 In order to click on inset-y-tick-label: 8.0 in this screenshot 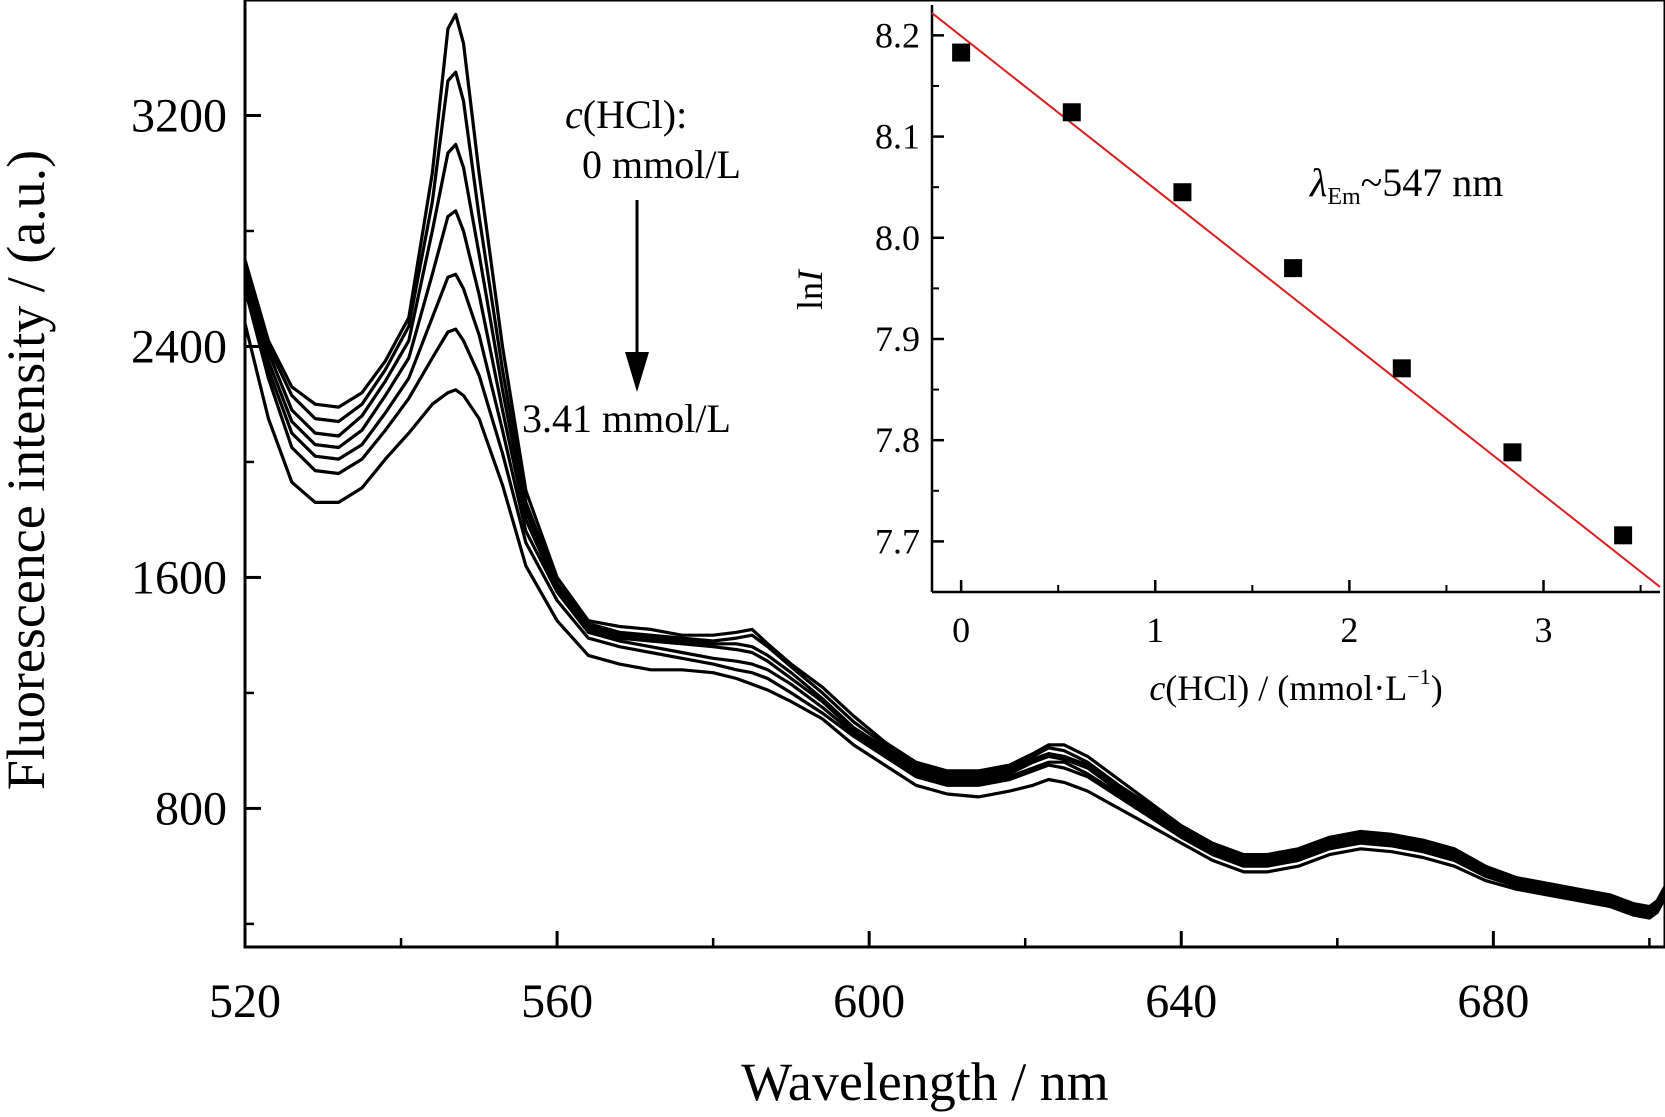, I will do `click(897, 238)`.